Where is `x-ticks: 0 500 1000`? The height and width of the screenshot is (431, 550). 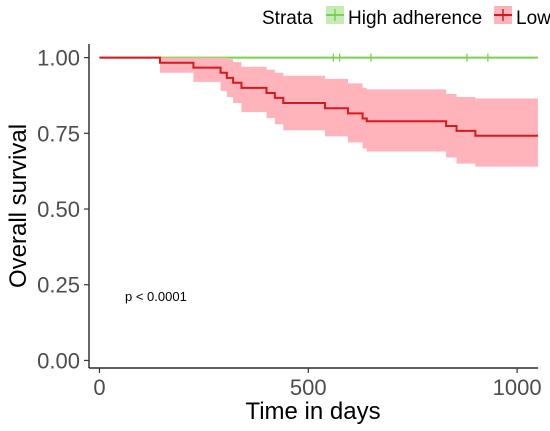
x-ticks: 0 500 1000 is located at coordinates (317, 384).